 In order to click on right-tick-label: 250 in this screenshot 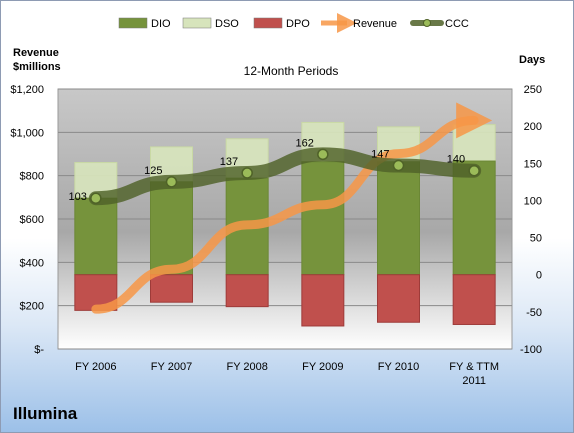, I will do `click(533, 90)`.